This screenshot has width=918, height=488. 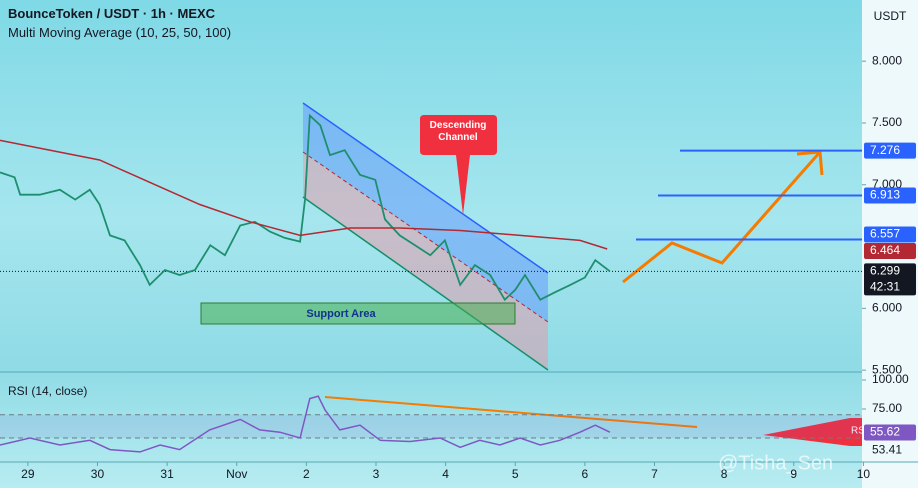 I want to click on x-tick-label: 7, so click(x=654, y=474).